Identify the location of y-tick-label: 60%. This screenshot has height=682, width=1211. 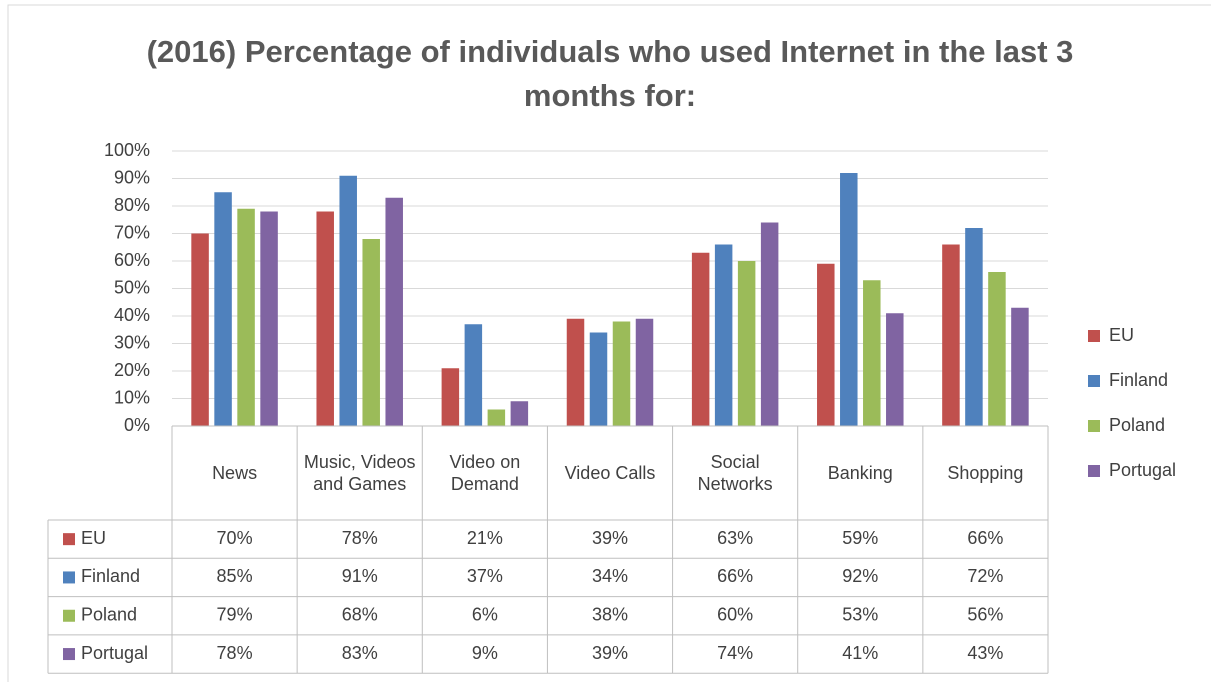
(132, 260).